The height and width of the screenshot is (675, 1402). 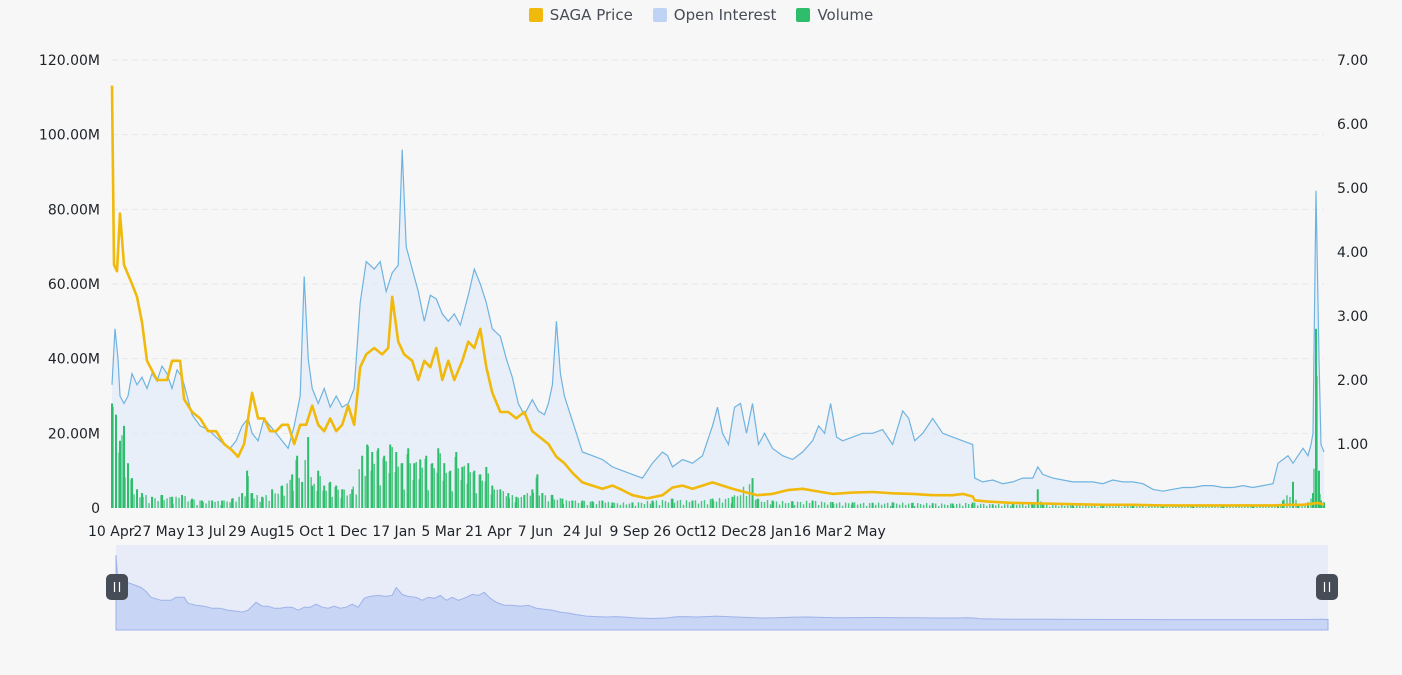 What do you see at coordinates (722, 588) in the screenshot?
I see `range-navigator` at bounding box center [722, 588].